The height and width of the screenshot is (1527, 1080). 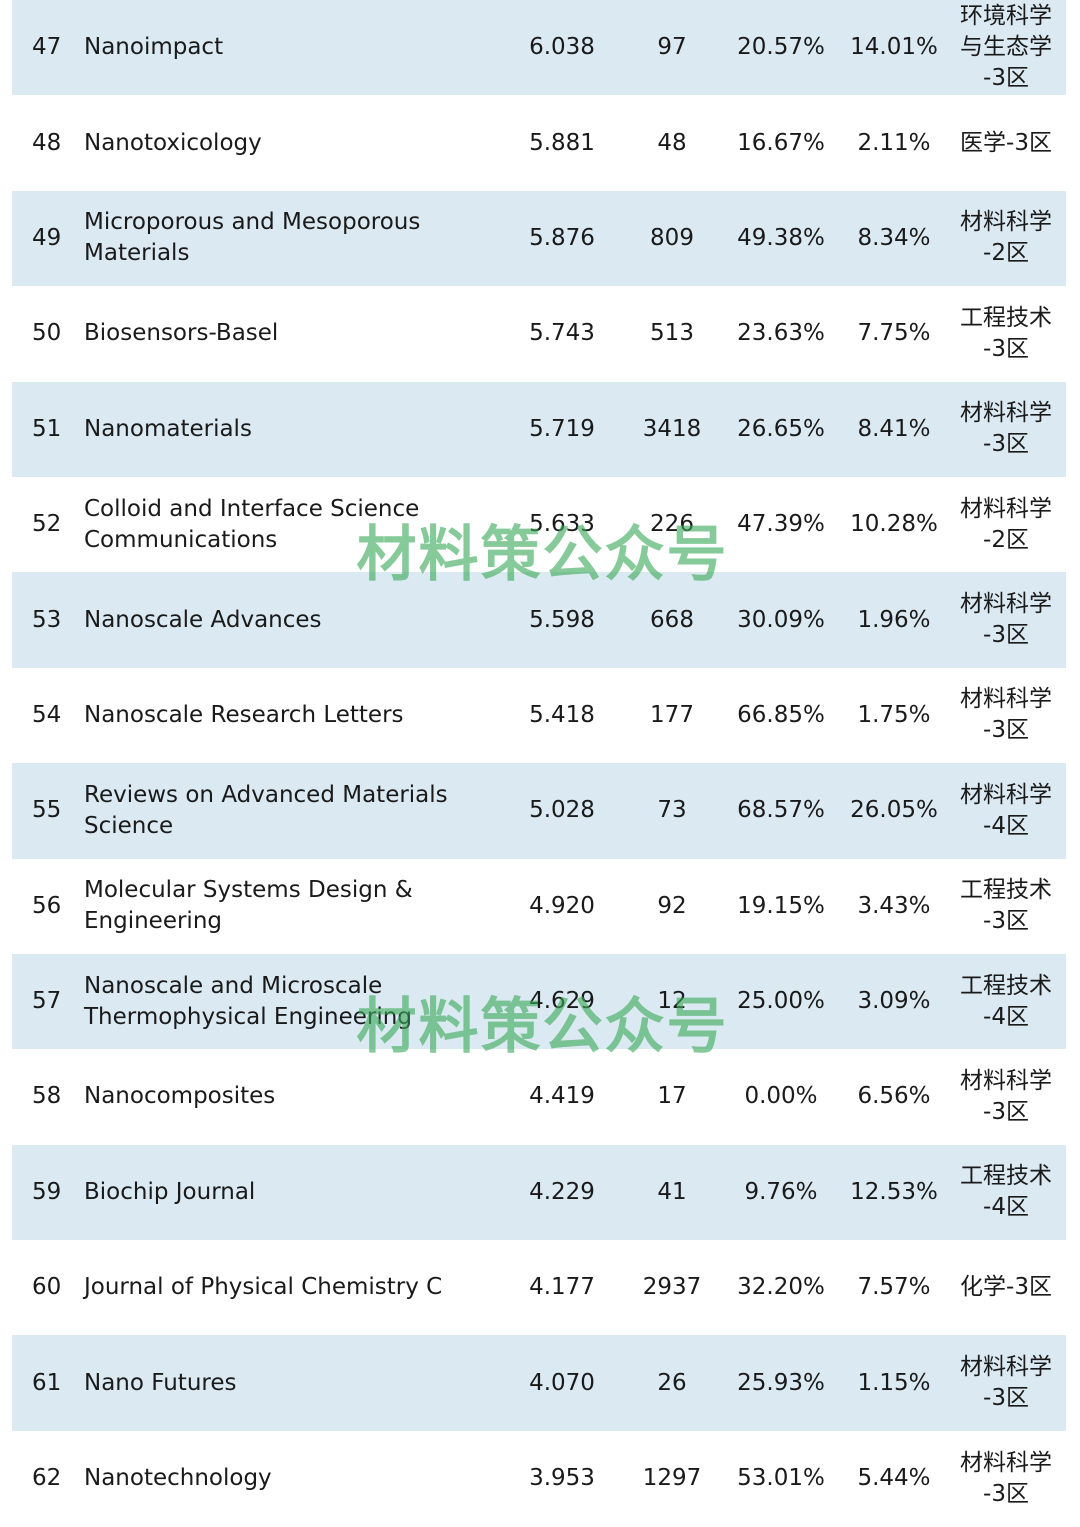 What do you see at coordinates (781, 810) in the screenshot?
I see `percentage-cell: 68.57%` at bounding box center [781, 810].